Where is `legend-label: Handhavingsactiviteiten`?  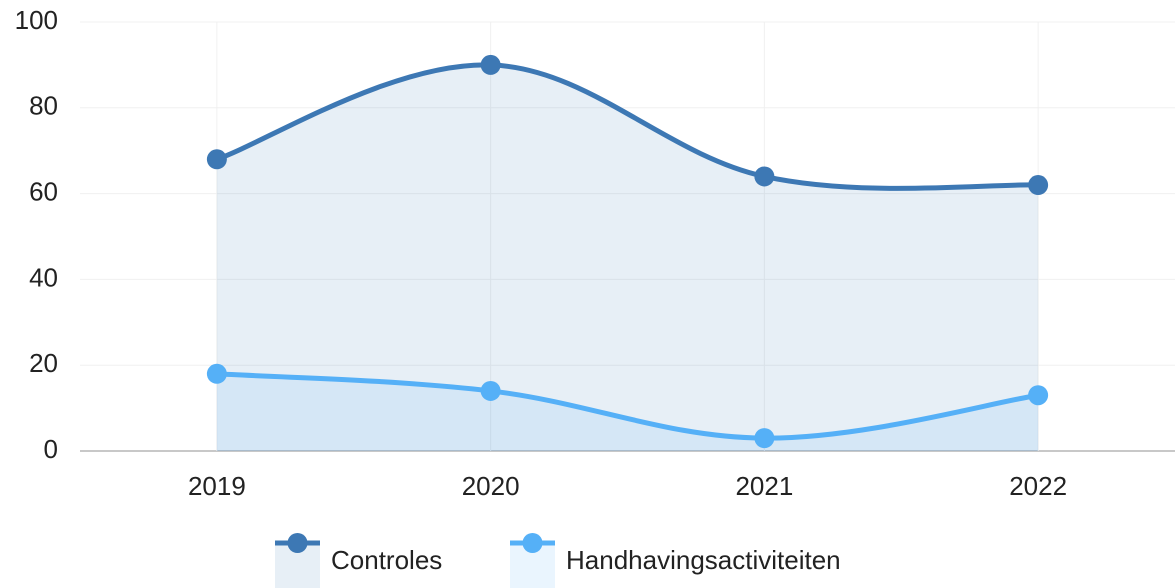 legend-label: Handhavingsactiviteiten is located at coordinates (703, 560).